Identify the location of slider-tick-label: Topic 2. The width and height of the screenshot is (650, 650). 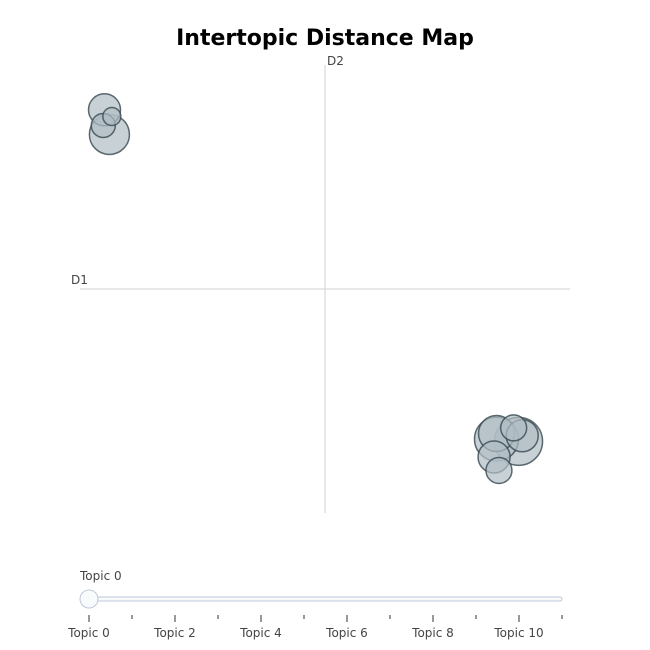
(174, 633).